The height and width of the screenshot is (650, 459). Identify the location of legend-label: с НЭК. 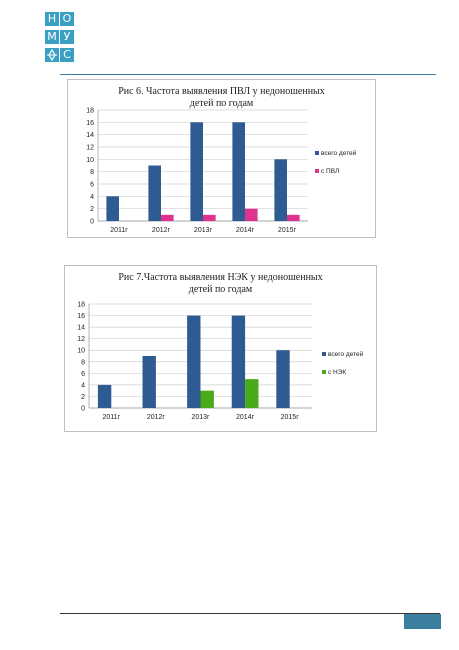
(337, 372).